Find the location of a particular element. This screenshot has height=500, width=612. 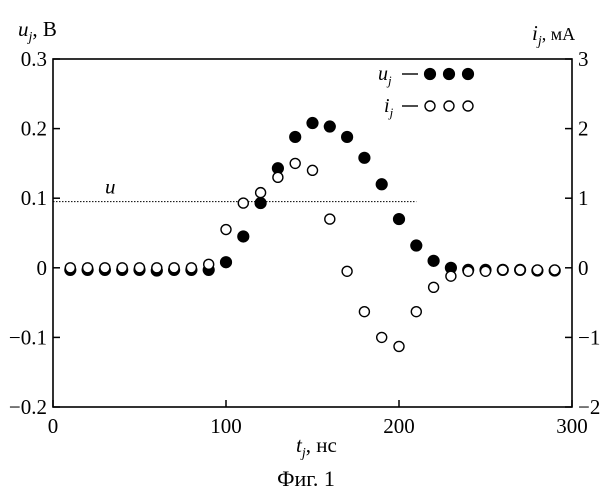

legend: uj ij is located at coordinates (426, 91).